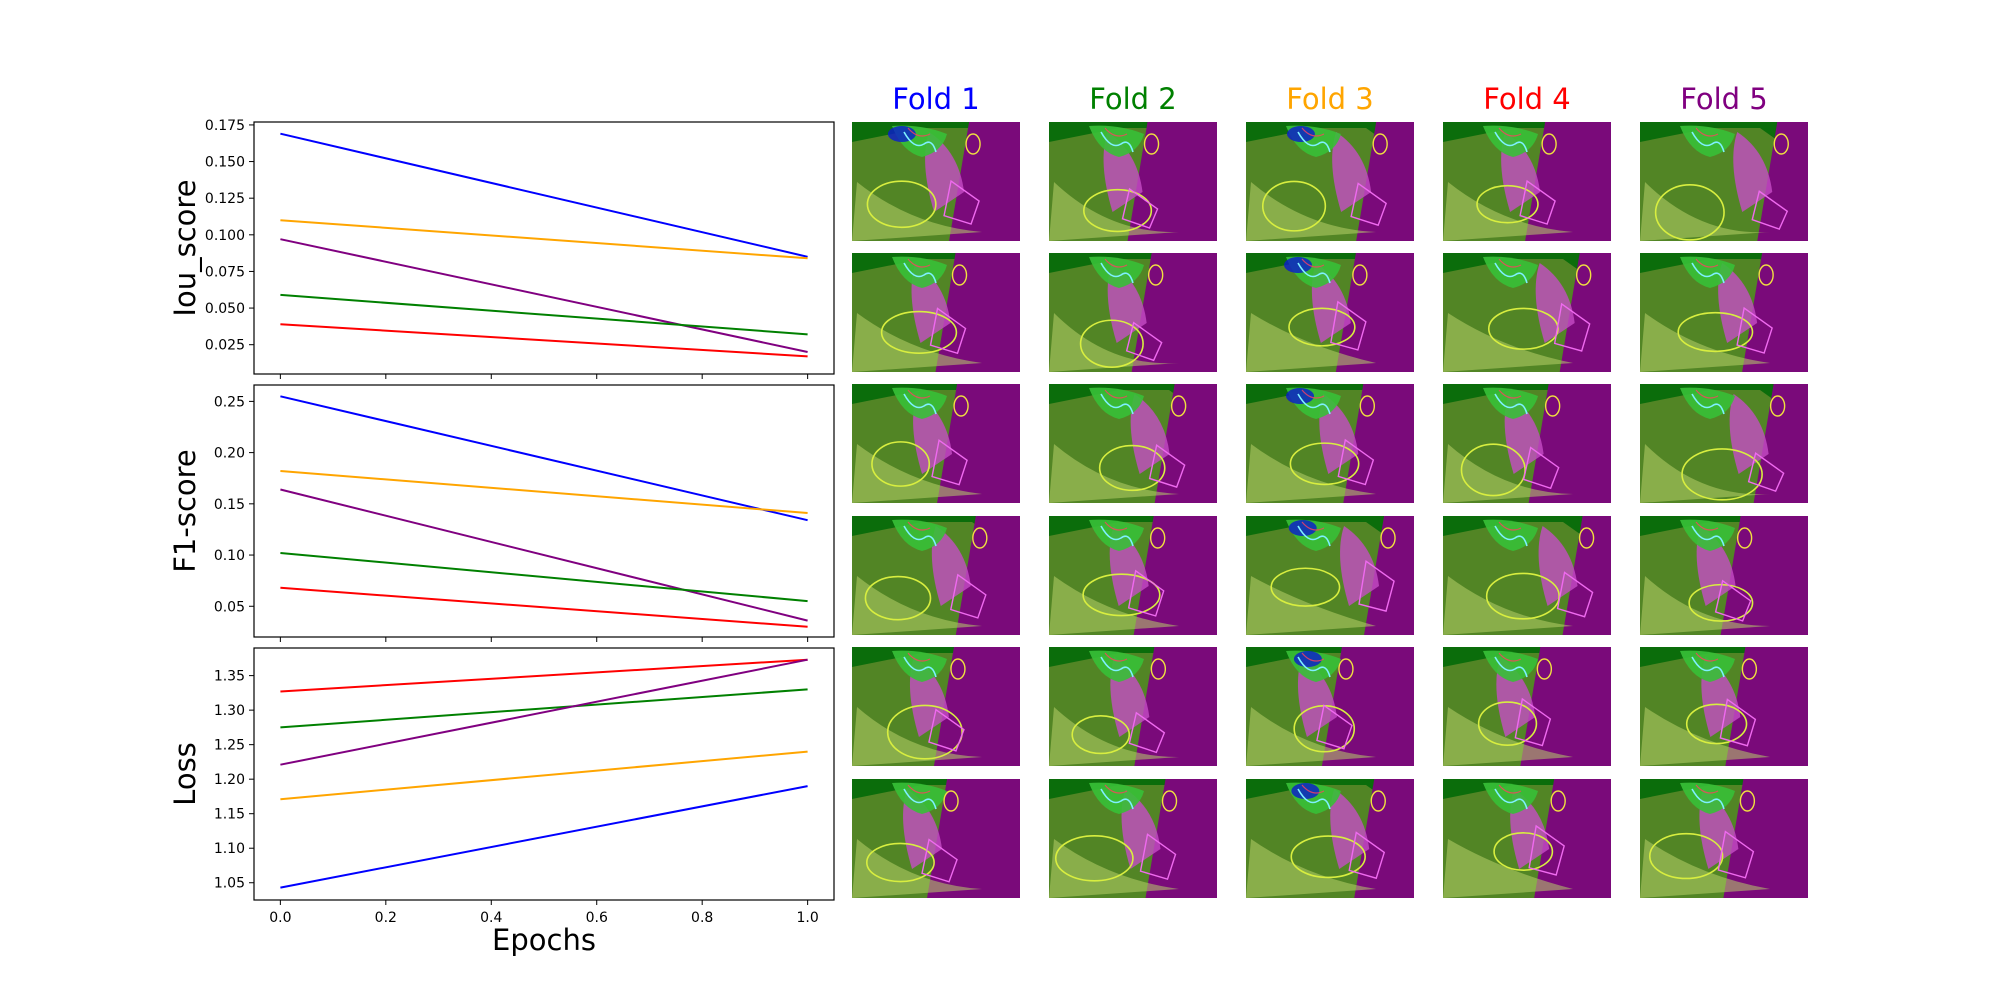 The image size is (2000, 1000). What do you see at coordinates (936, 99) in the screenshot?
I see `fold-1-title: Fold 1` at bounding box center [936, 99].